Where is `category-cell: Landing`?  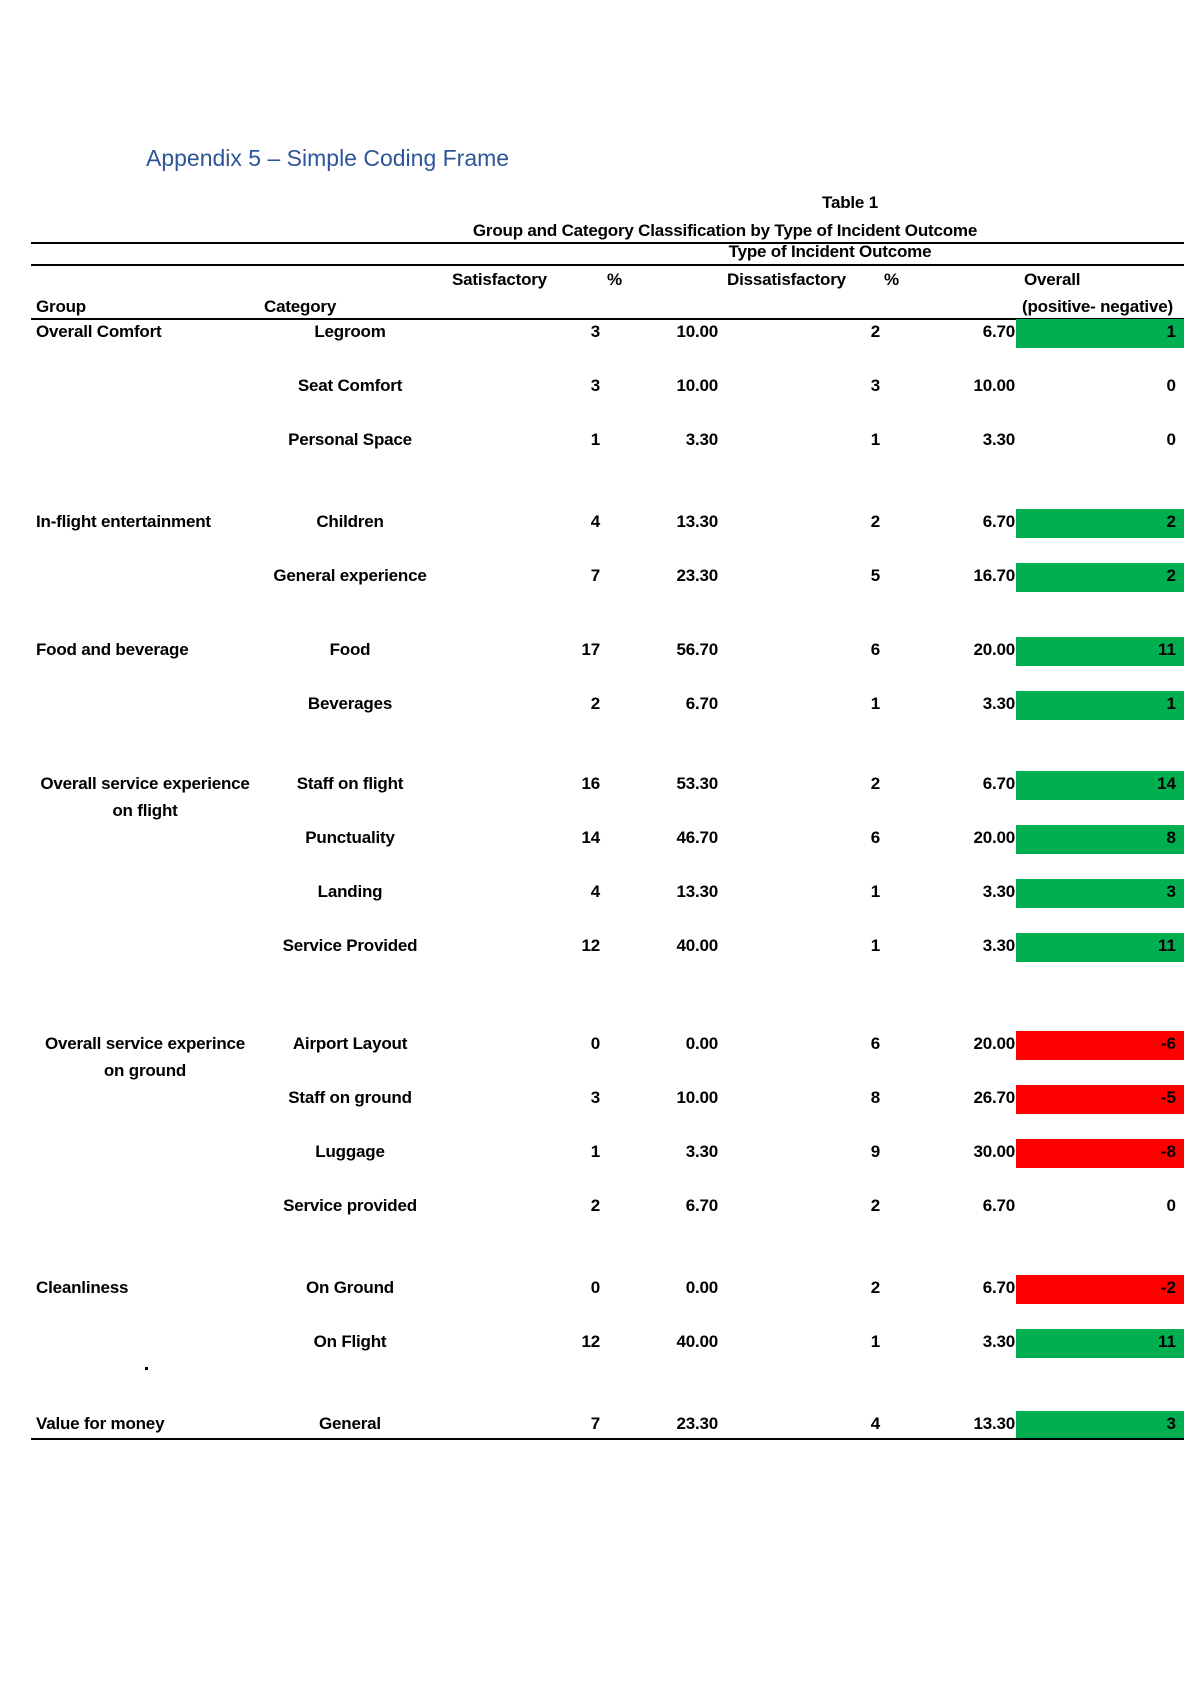
category-cell: Landing is located at coordinates (350, 891).